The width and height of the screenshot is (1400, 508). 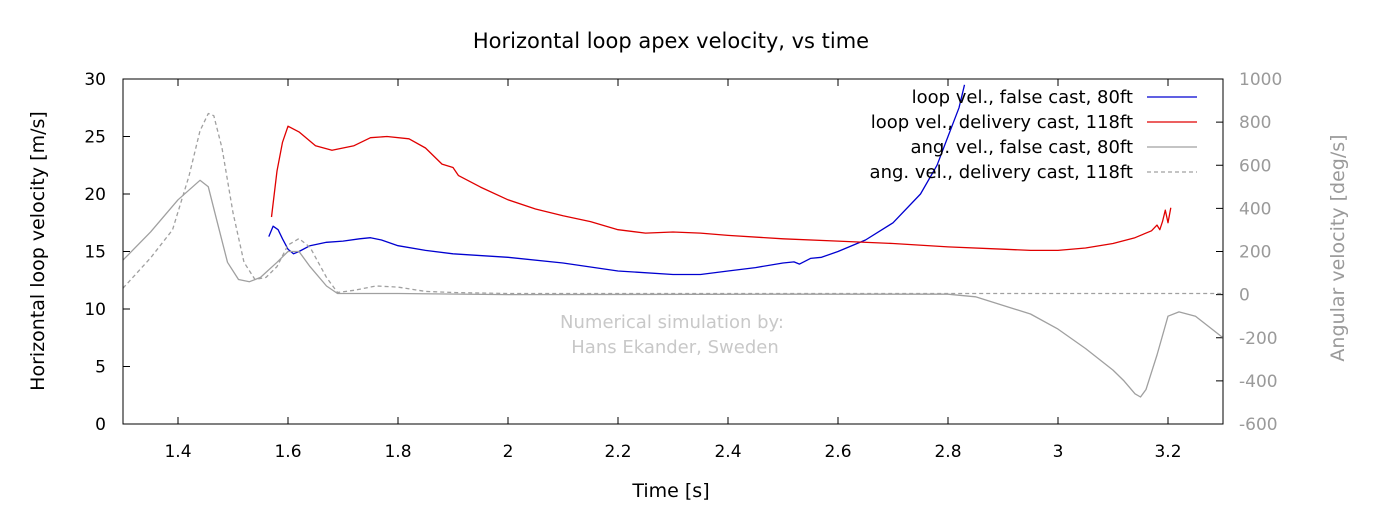 What do you see at coordinates (1002, 122) in the screenshot?
I see `legend-label-1: loop vel., delivery cast, 118ft` at bounding box center [1002, 122].